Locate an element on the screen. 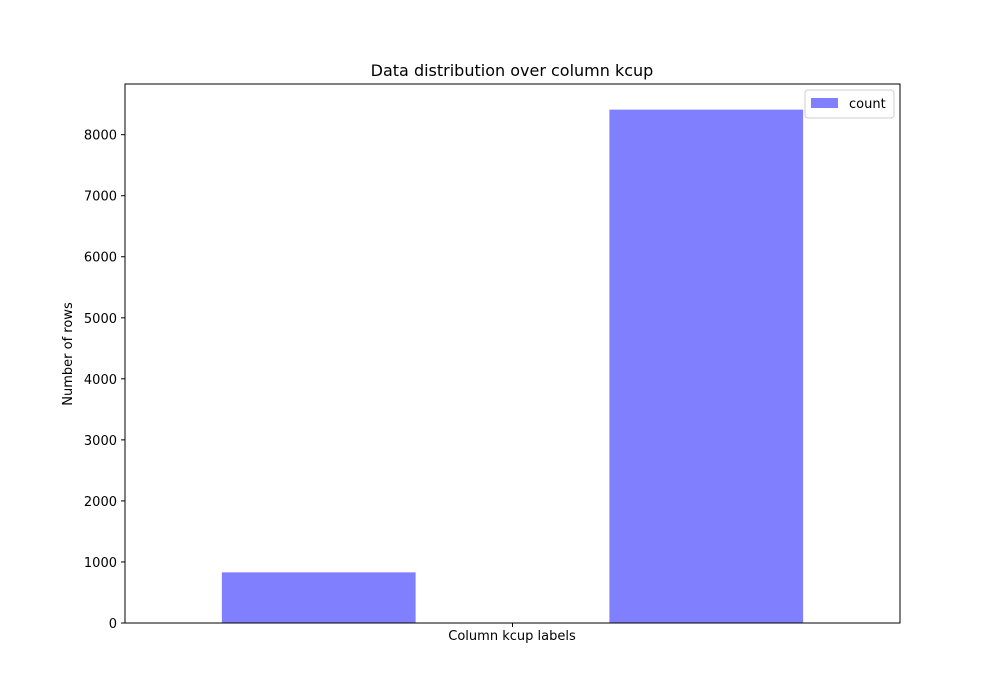 The image size is (1000, 700). y-tick-label-3: 3000 is located at coordinates (100, 441).